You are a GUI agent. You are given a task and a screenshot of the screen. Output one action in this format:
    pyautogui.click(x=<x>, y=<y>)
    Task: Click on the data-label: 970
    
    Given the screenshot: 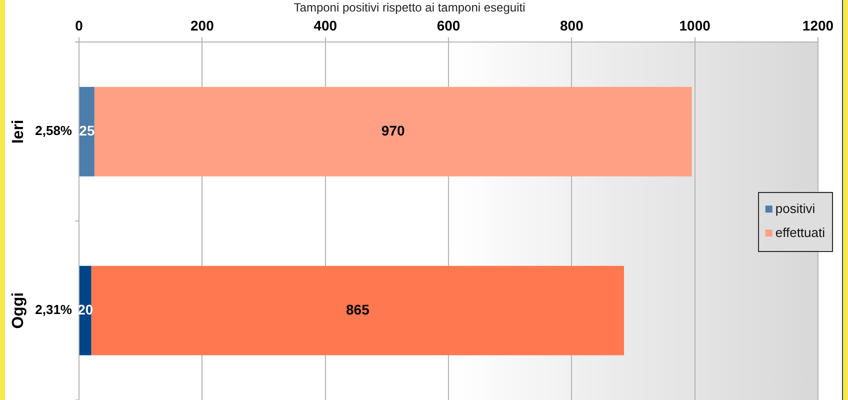 What is the action you would take?
    pyautogui.click(x=393, y=130)
    